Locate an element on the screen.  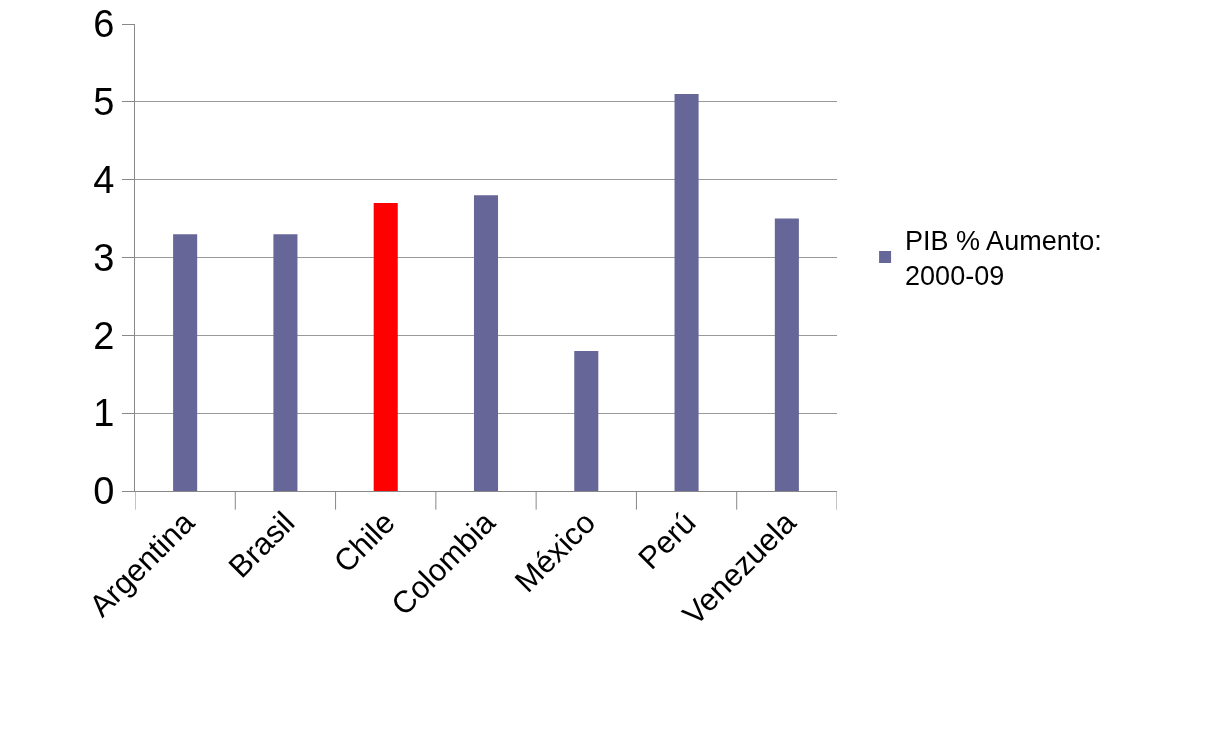
y-tick-label: 3 is located at coordinates (104, 257).